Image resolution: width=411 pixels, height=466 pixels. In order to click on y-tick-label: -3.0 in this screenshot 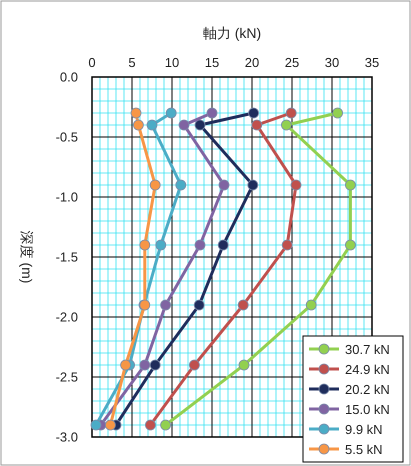, I will do `click(67, 437)`.